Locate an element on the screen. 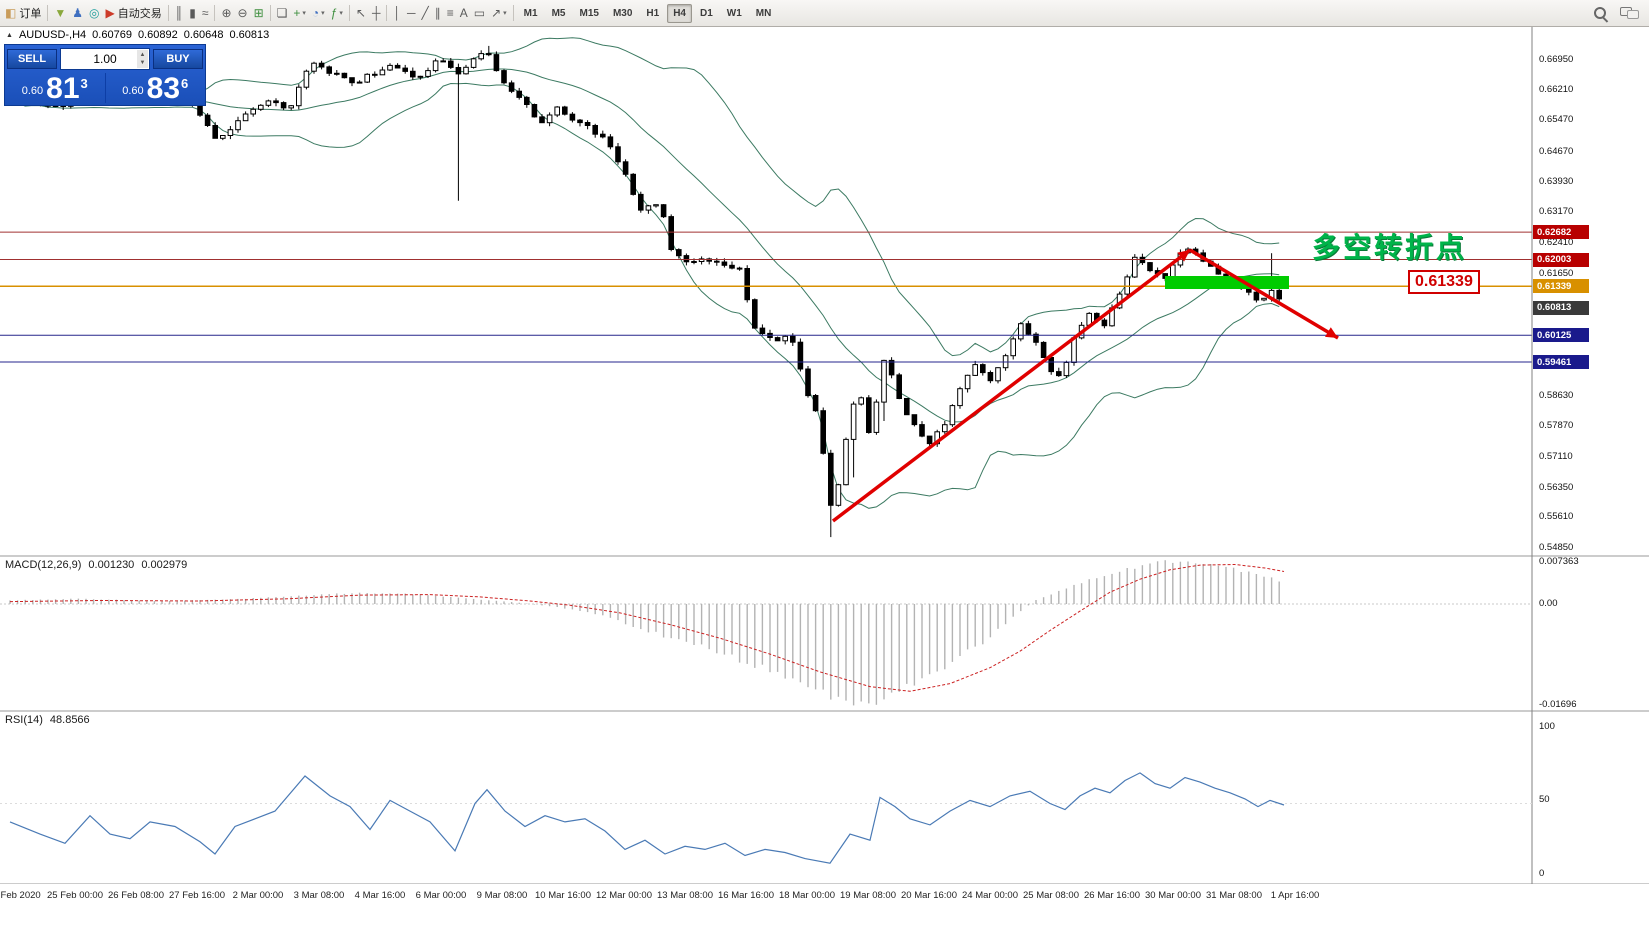 The image size is (1649, 948). zoom-out-button: ⊖ is located at coordinates (243, 13).